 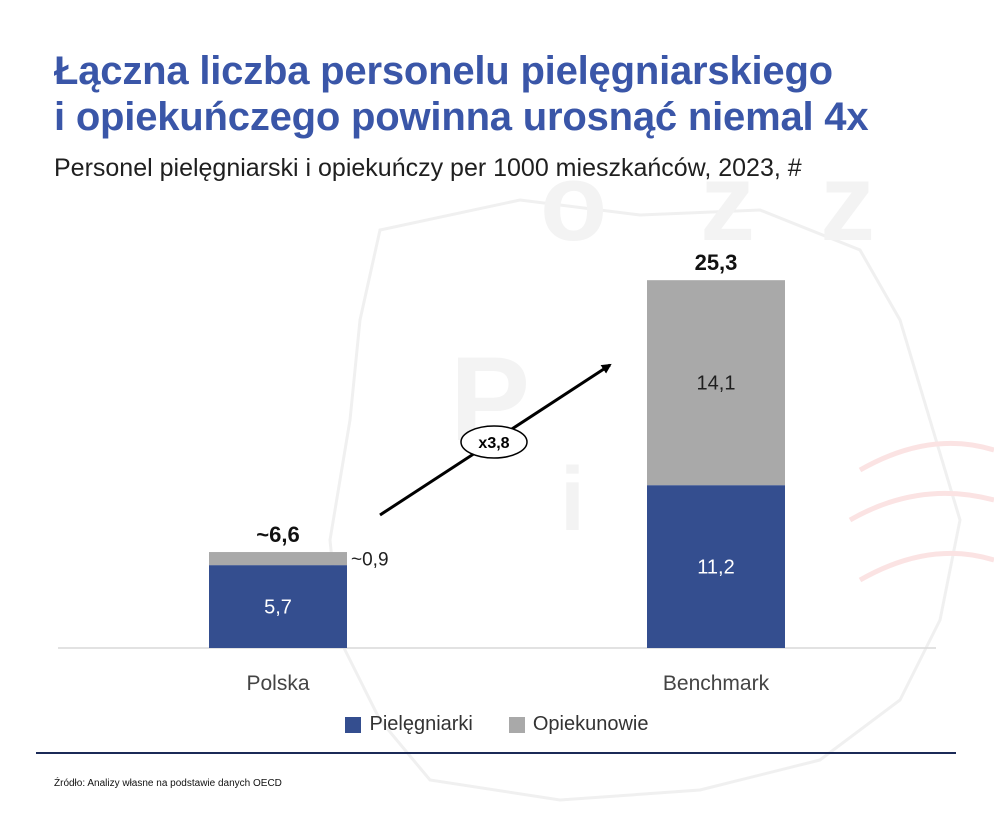 I want to click on legend-label-nurses: Pielęgniarki, so click(x=421, y=724).